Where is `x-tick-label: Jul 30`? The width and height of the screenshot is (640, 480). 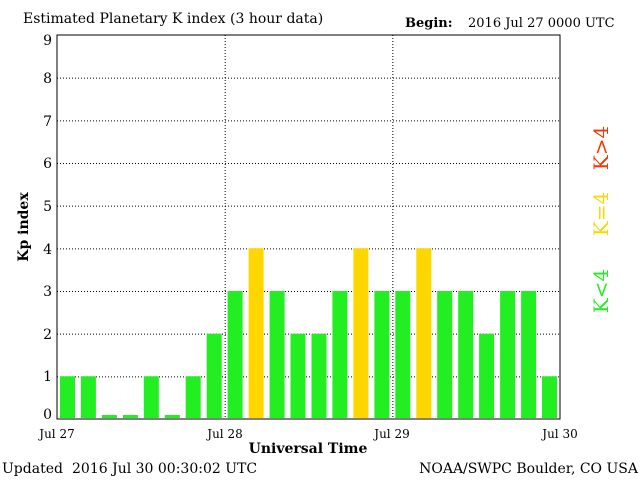
x-tick-label: Jul 30 is located at coordinates (558, 434).